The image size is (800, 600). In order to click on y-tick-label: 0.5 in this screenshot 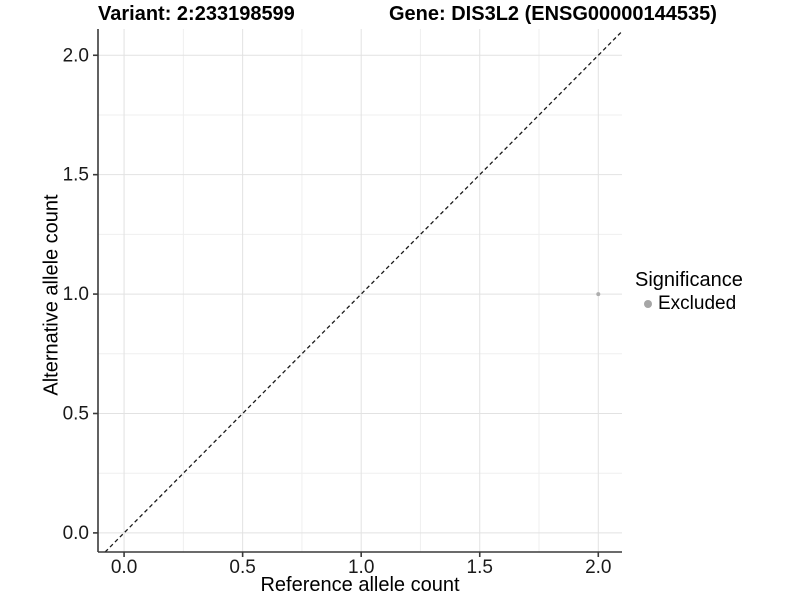, I will do `click(76, 413)`.